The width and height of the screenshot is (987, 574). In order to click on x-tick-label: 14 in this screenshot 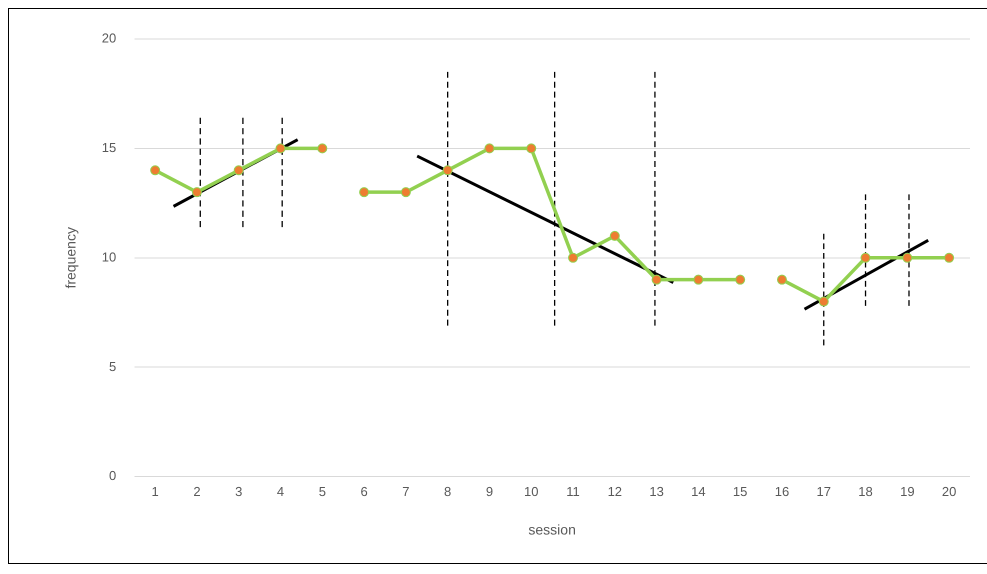, I will do `click(698, 491)`.